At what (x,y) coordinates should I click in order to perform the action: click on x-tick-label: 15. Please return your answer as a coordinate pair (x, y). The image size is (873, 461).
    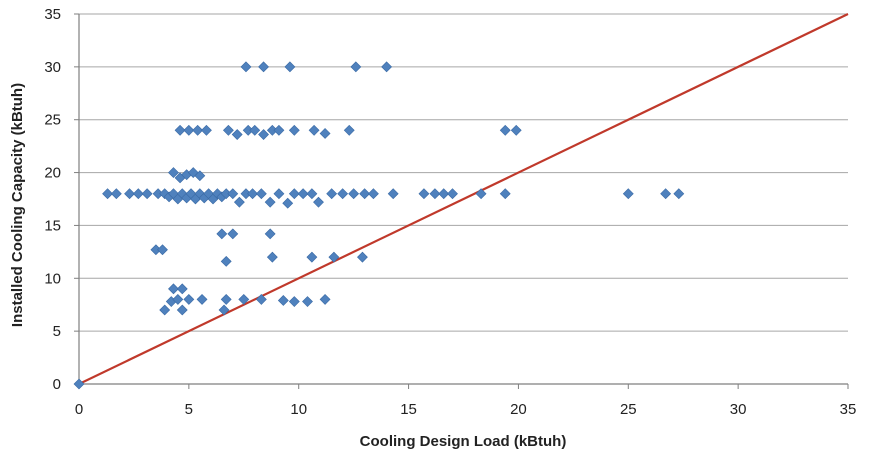
    Looking at the image, I should click on (408, 409).